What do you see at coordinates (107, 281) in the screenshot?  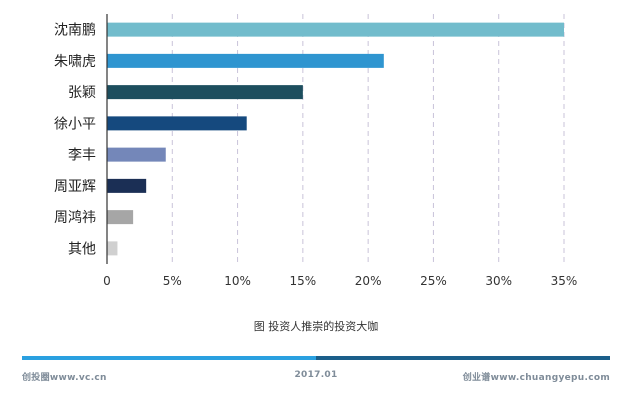 I see `x-tick-label: 0` at bounding box center [107, 281].